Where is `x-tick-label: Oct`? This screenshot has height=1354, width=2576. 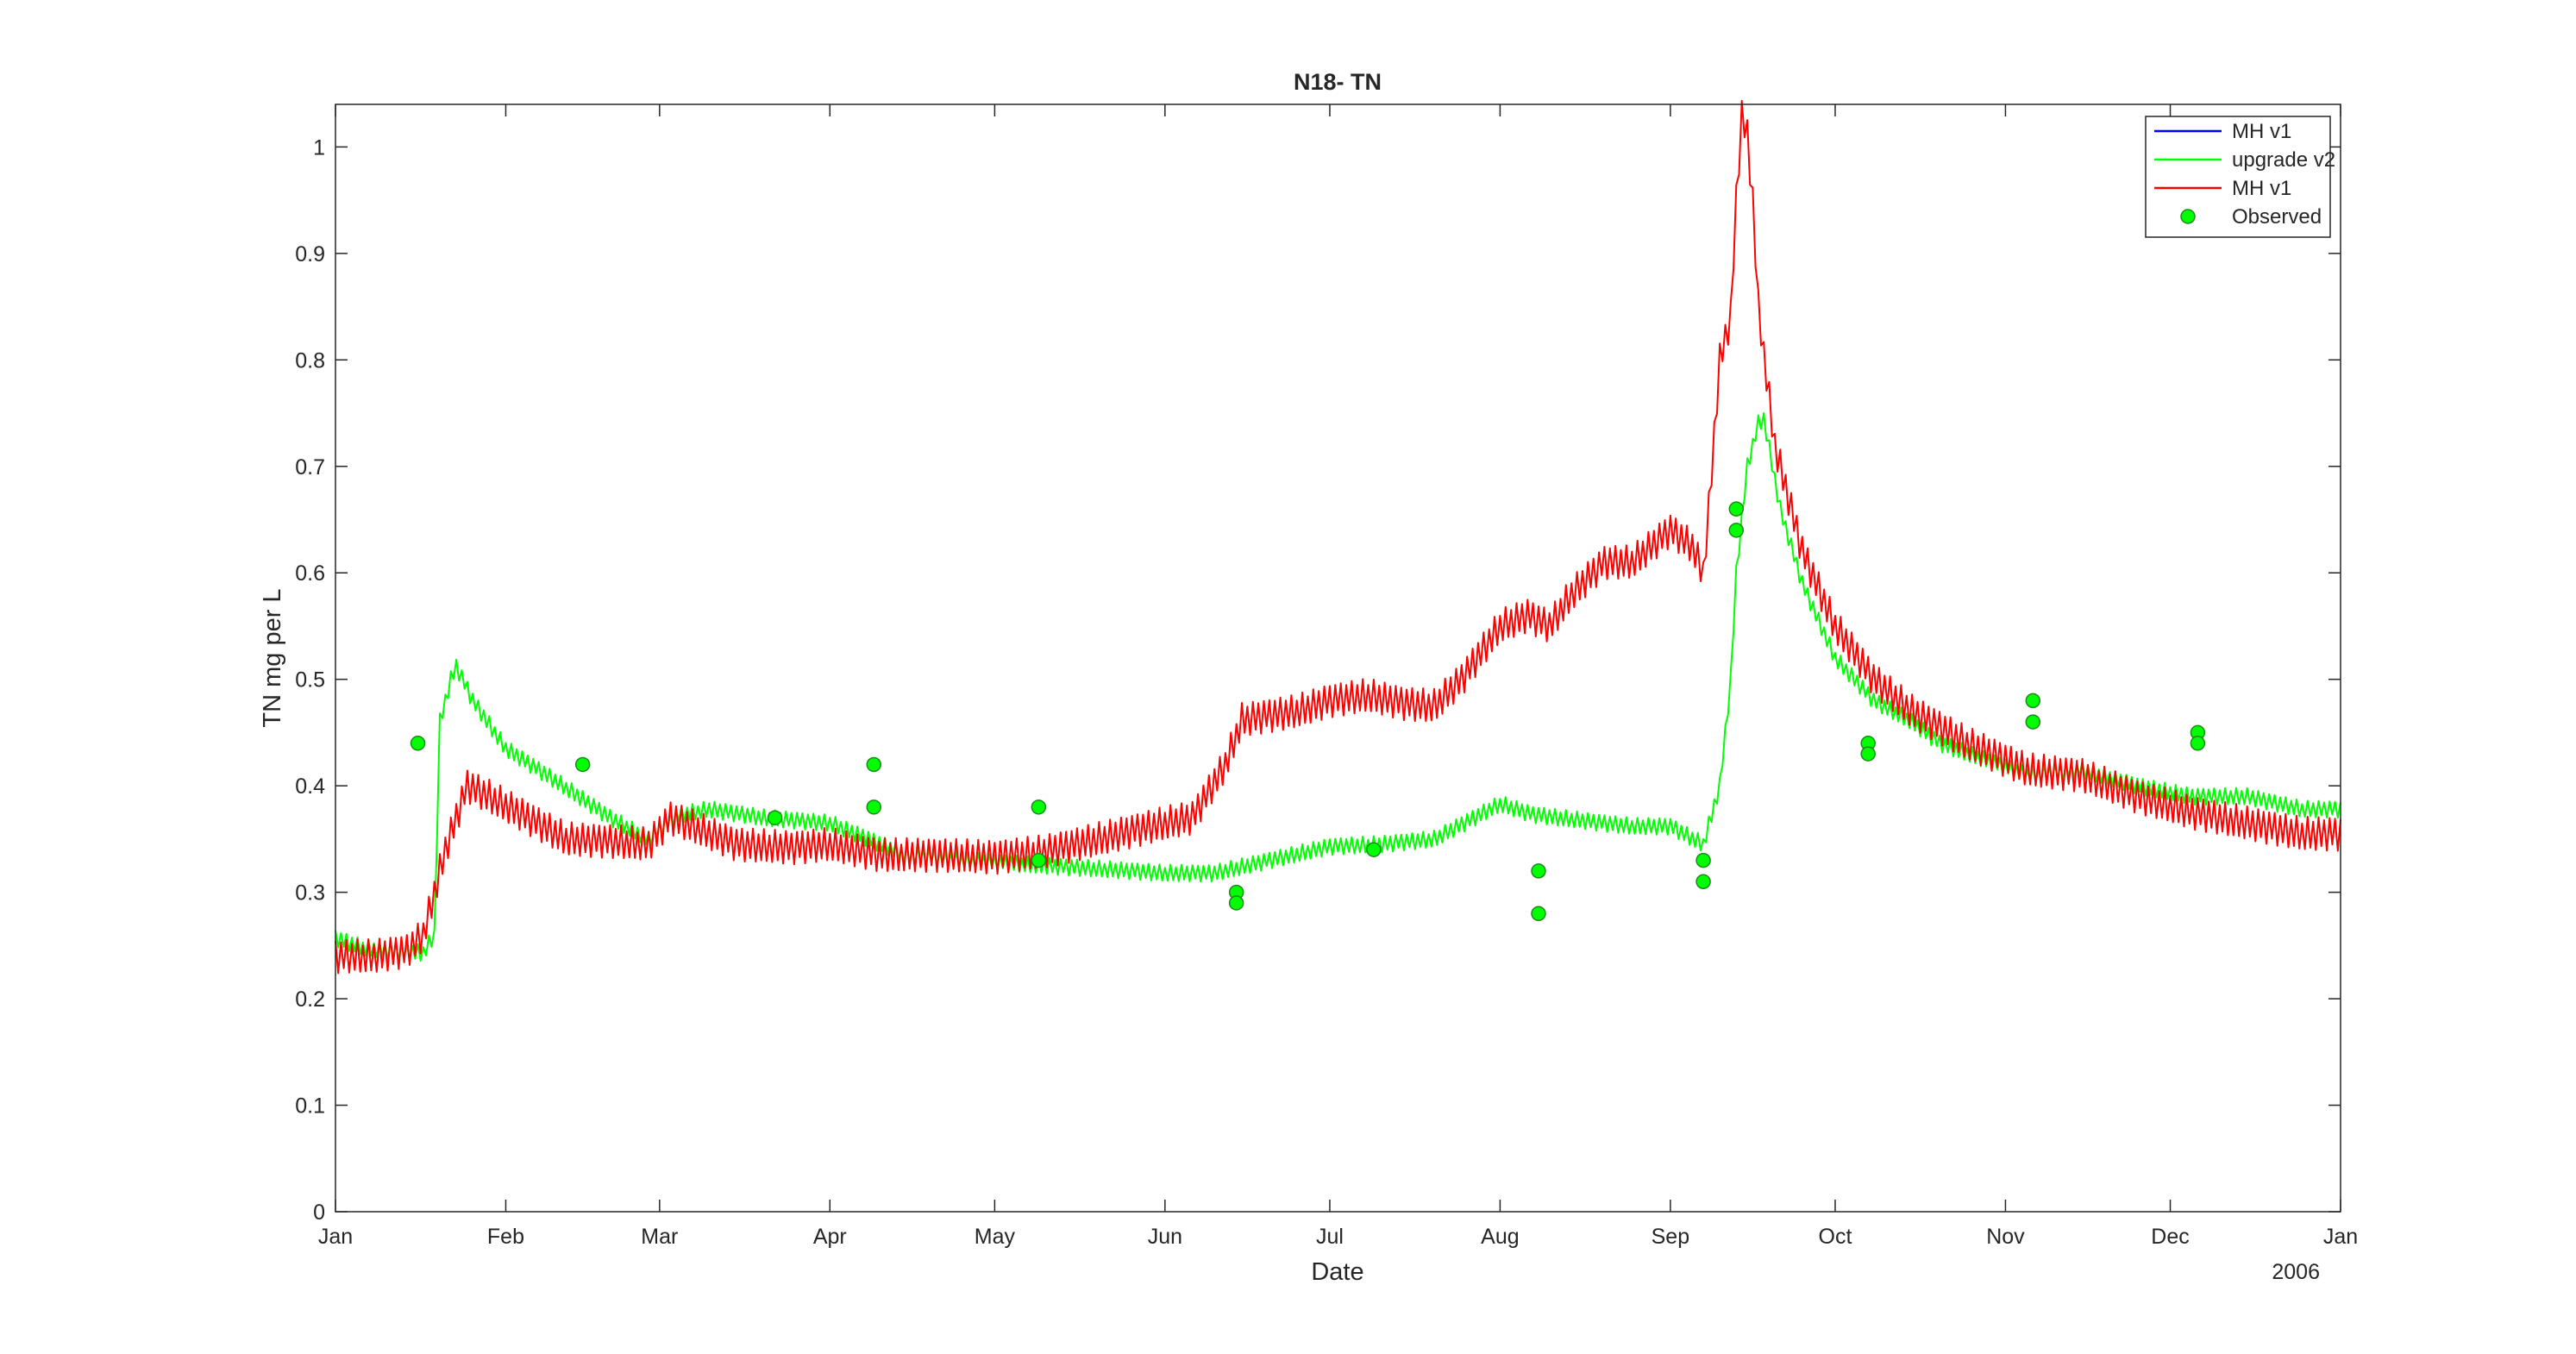
x-tick-label: Oct is located at coordinates (1835, 1237).